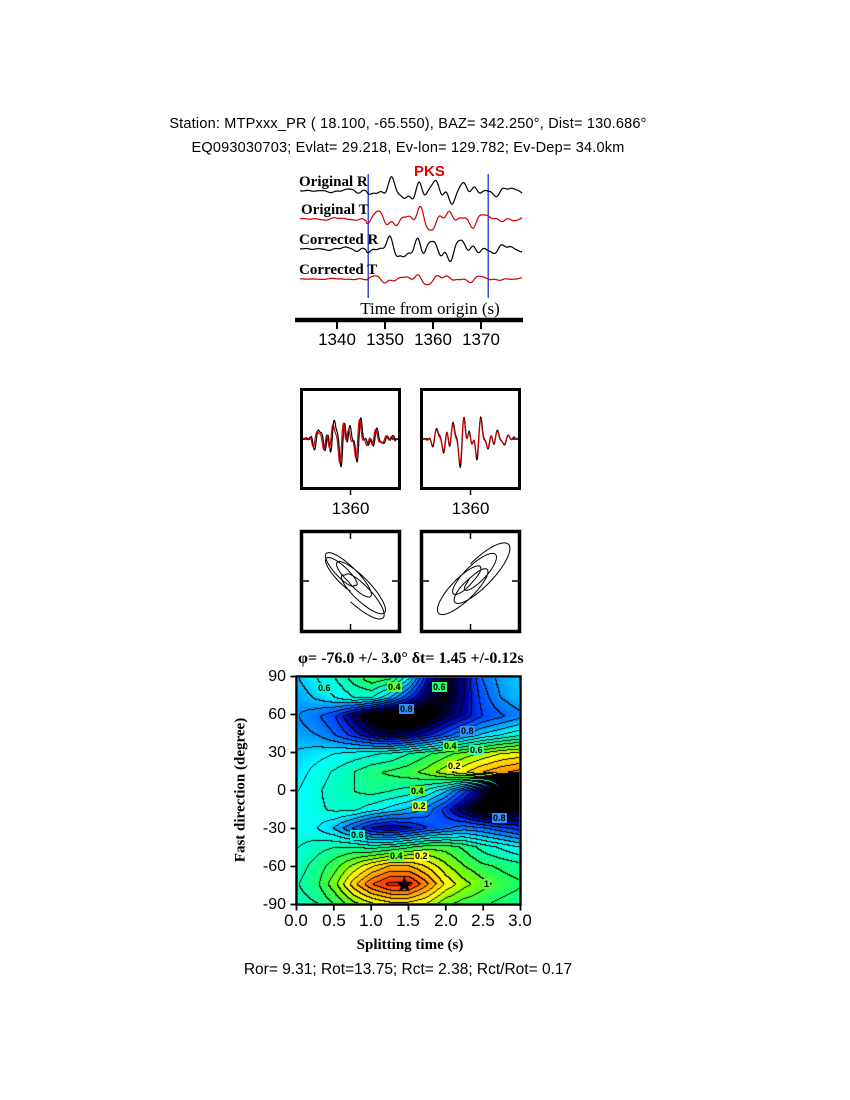  Describe the element at coordinates (409, 325) in the screenshot. I see `time-axis-ticks` at that location.